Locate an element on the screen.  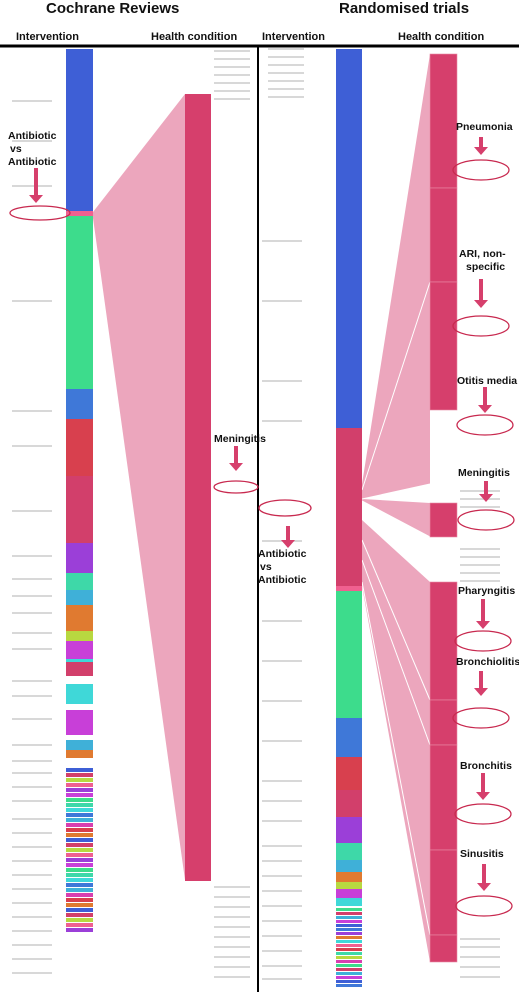
right-intervention-header: Intervention is located at coordinates (293, 37).